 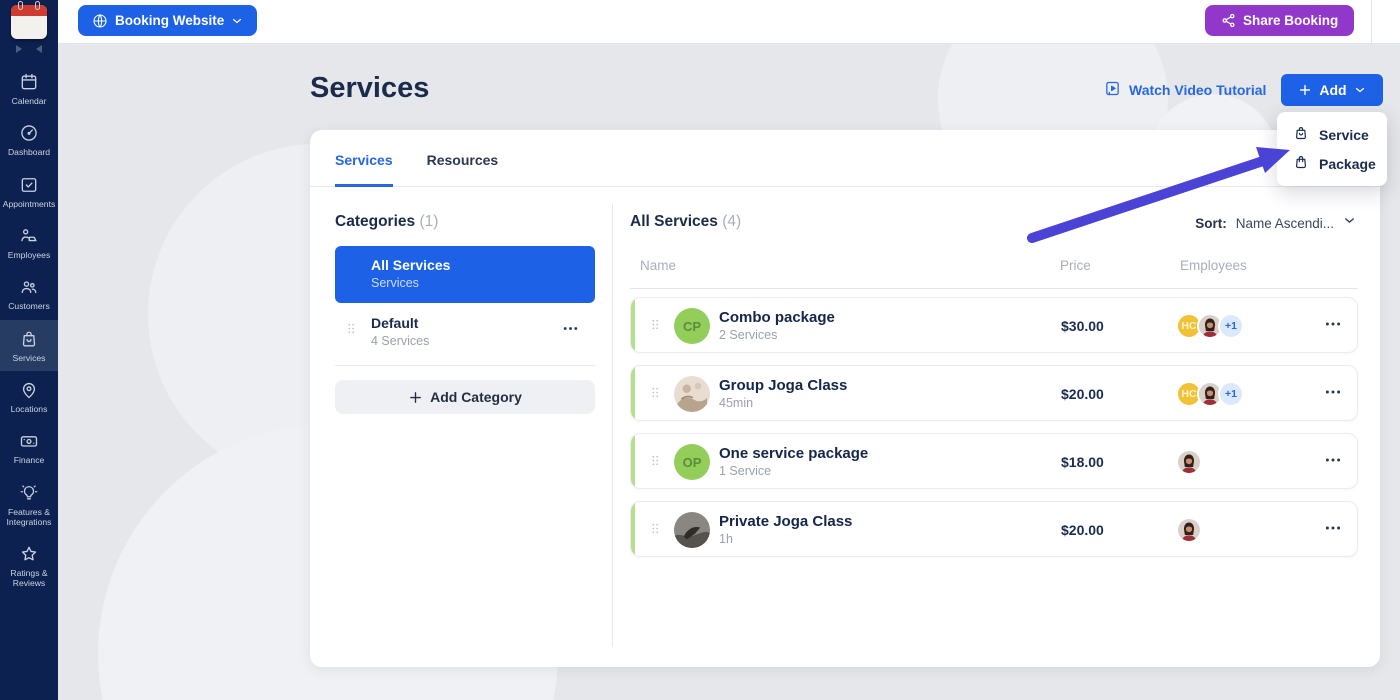 I want to click on add-category-label: Add Category, so click(x=476, y=397).